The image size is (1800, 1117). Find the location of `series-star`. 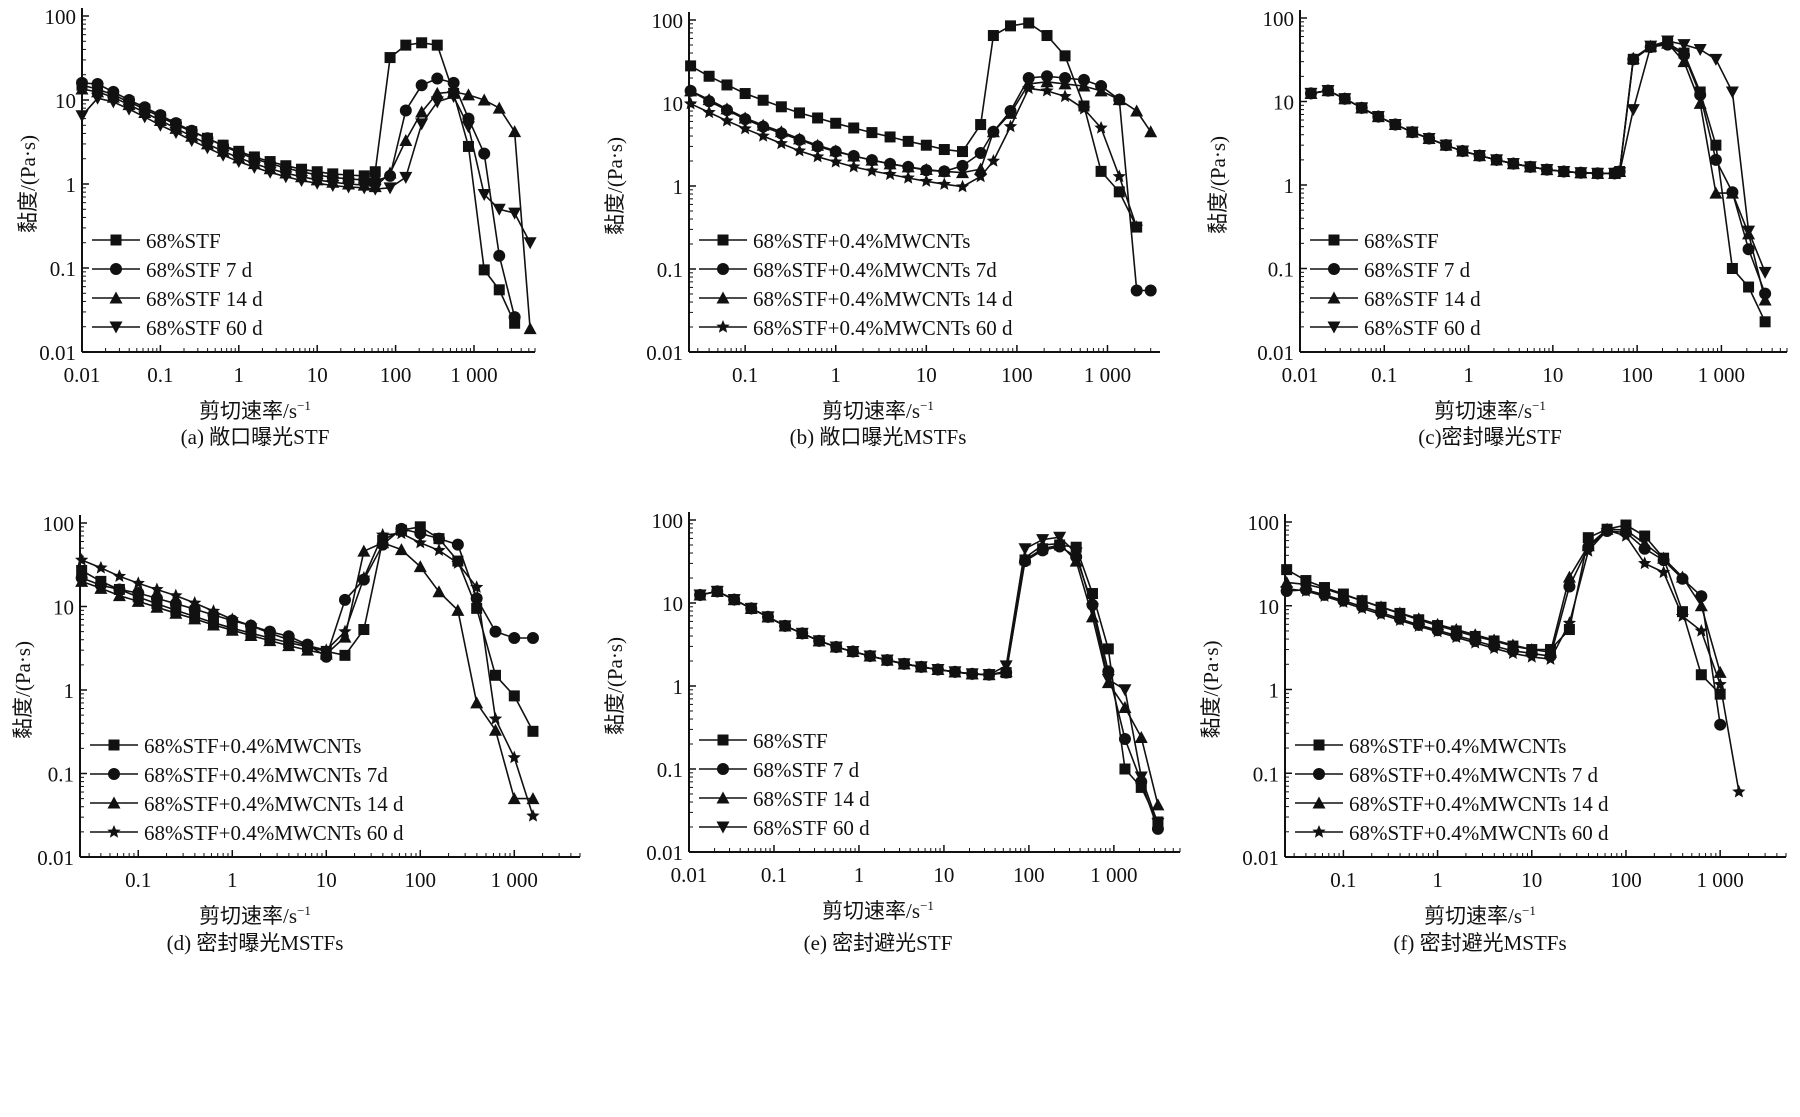

series-star is located at coordinates (1513, 660).